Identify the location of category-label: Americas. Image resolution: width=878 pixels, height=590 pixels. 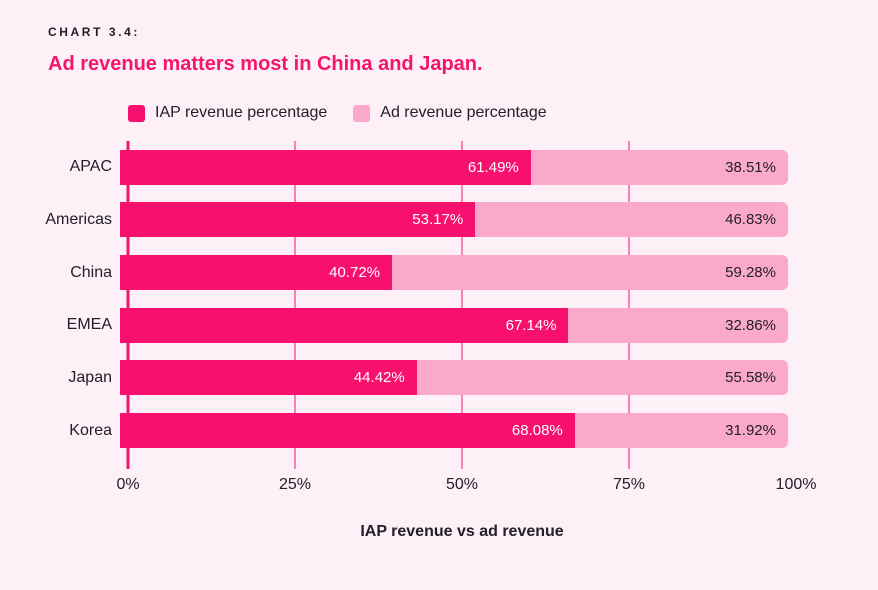
(78, 219).